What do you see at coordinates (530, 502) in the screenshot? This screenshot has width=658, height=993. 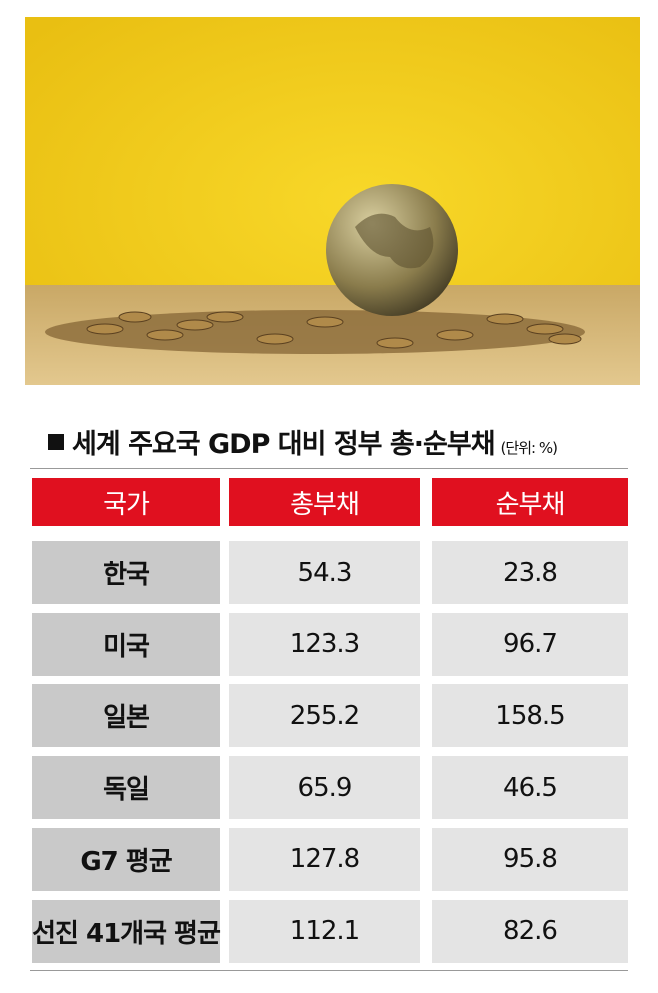 I see `header-cell: 순부채` at bounding box center [530, 502].